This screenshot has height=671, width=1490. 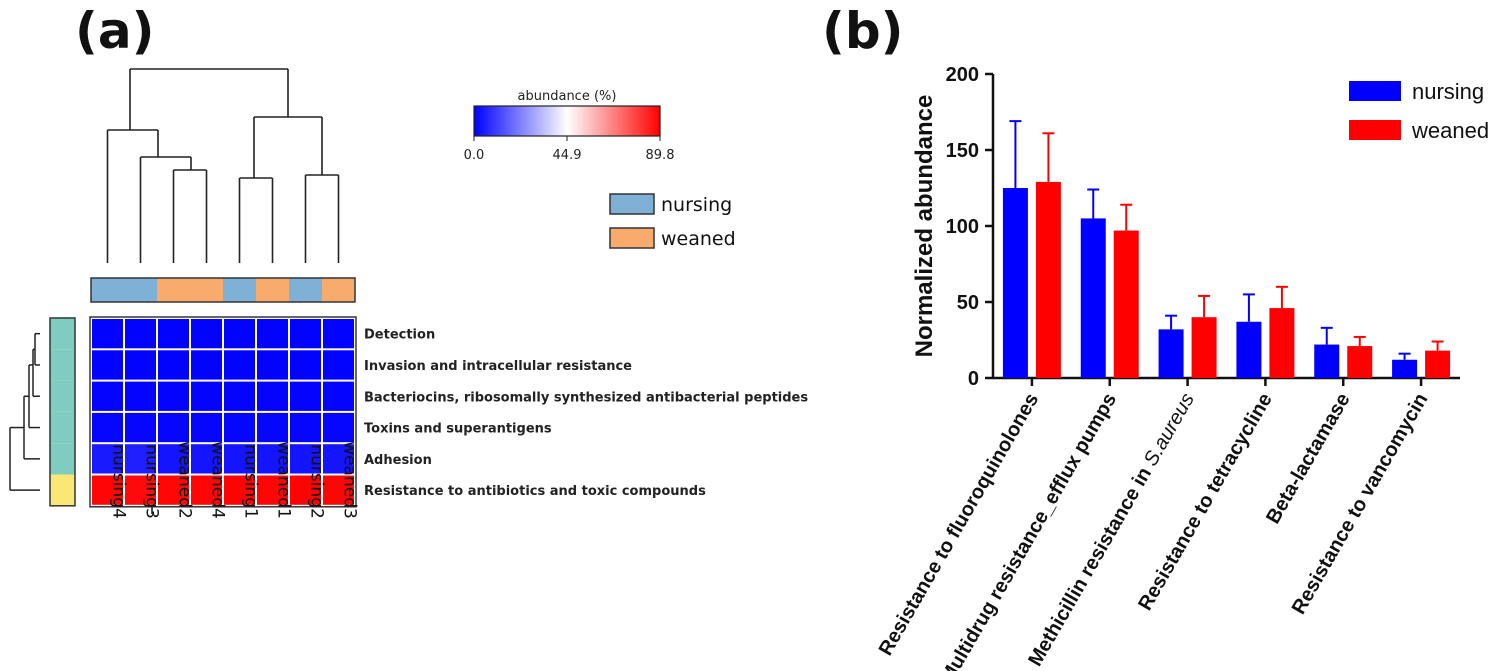 I want to click on panel-label-b: (b), so click(x=863, y=31).